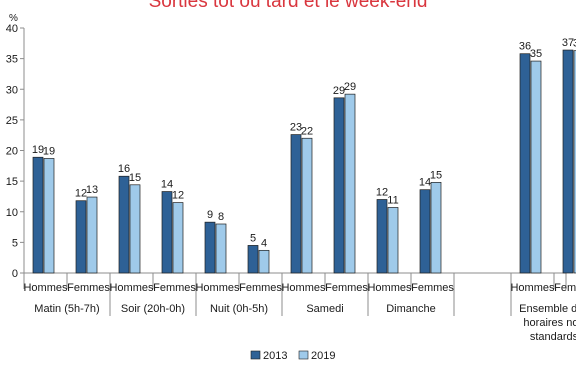  I want to click on x-group-label: Ensemble des, so click(547, 309).